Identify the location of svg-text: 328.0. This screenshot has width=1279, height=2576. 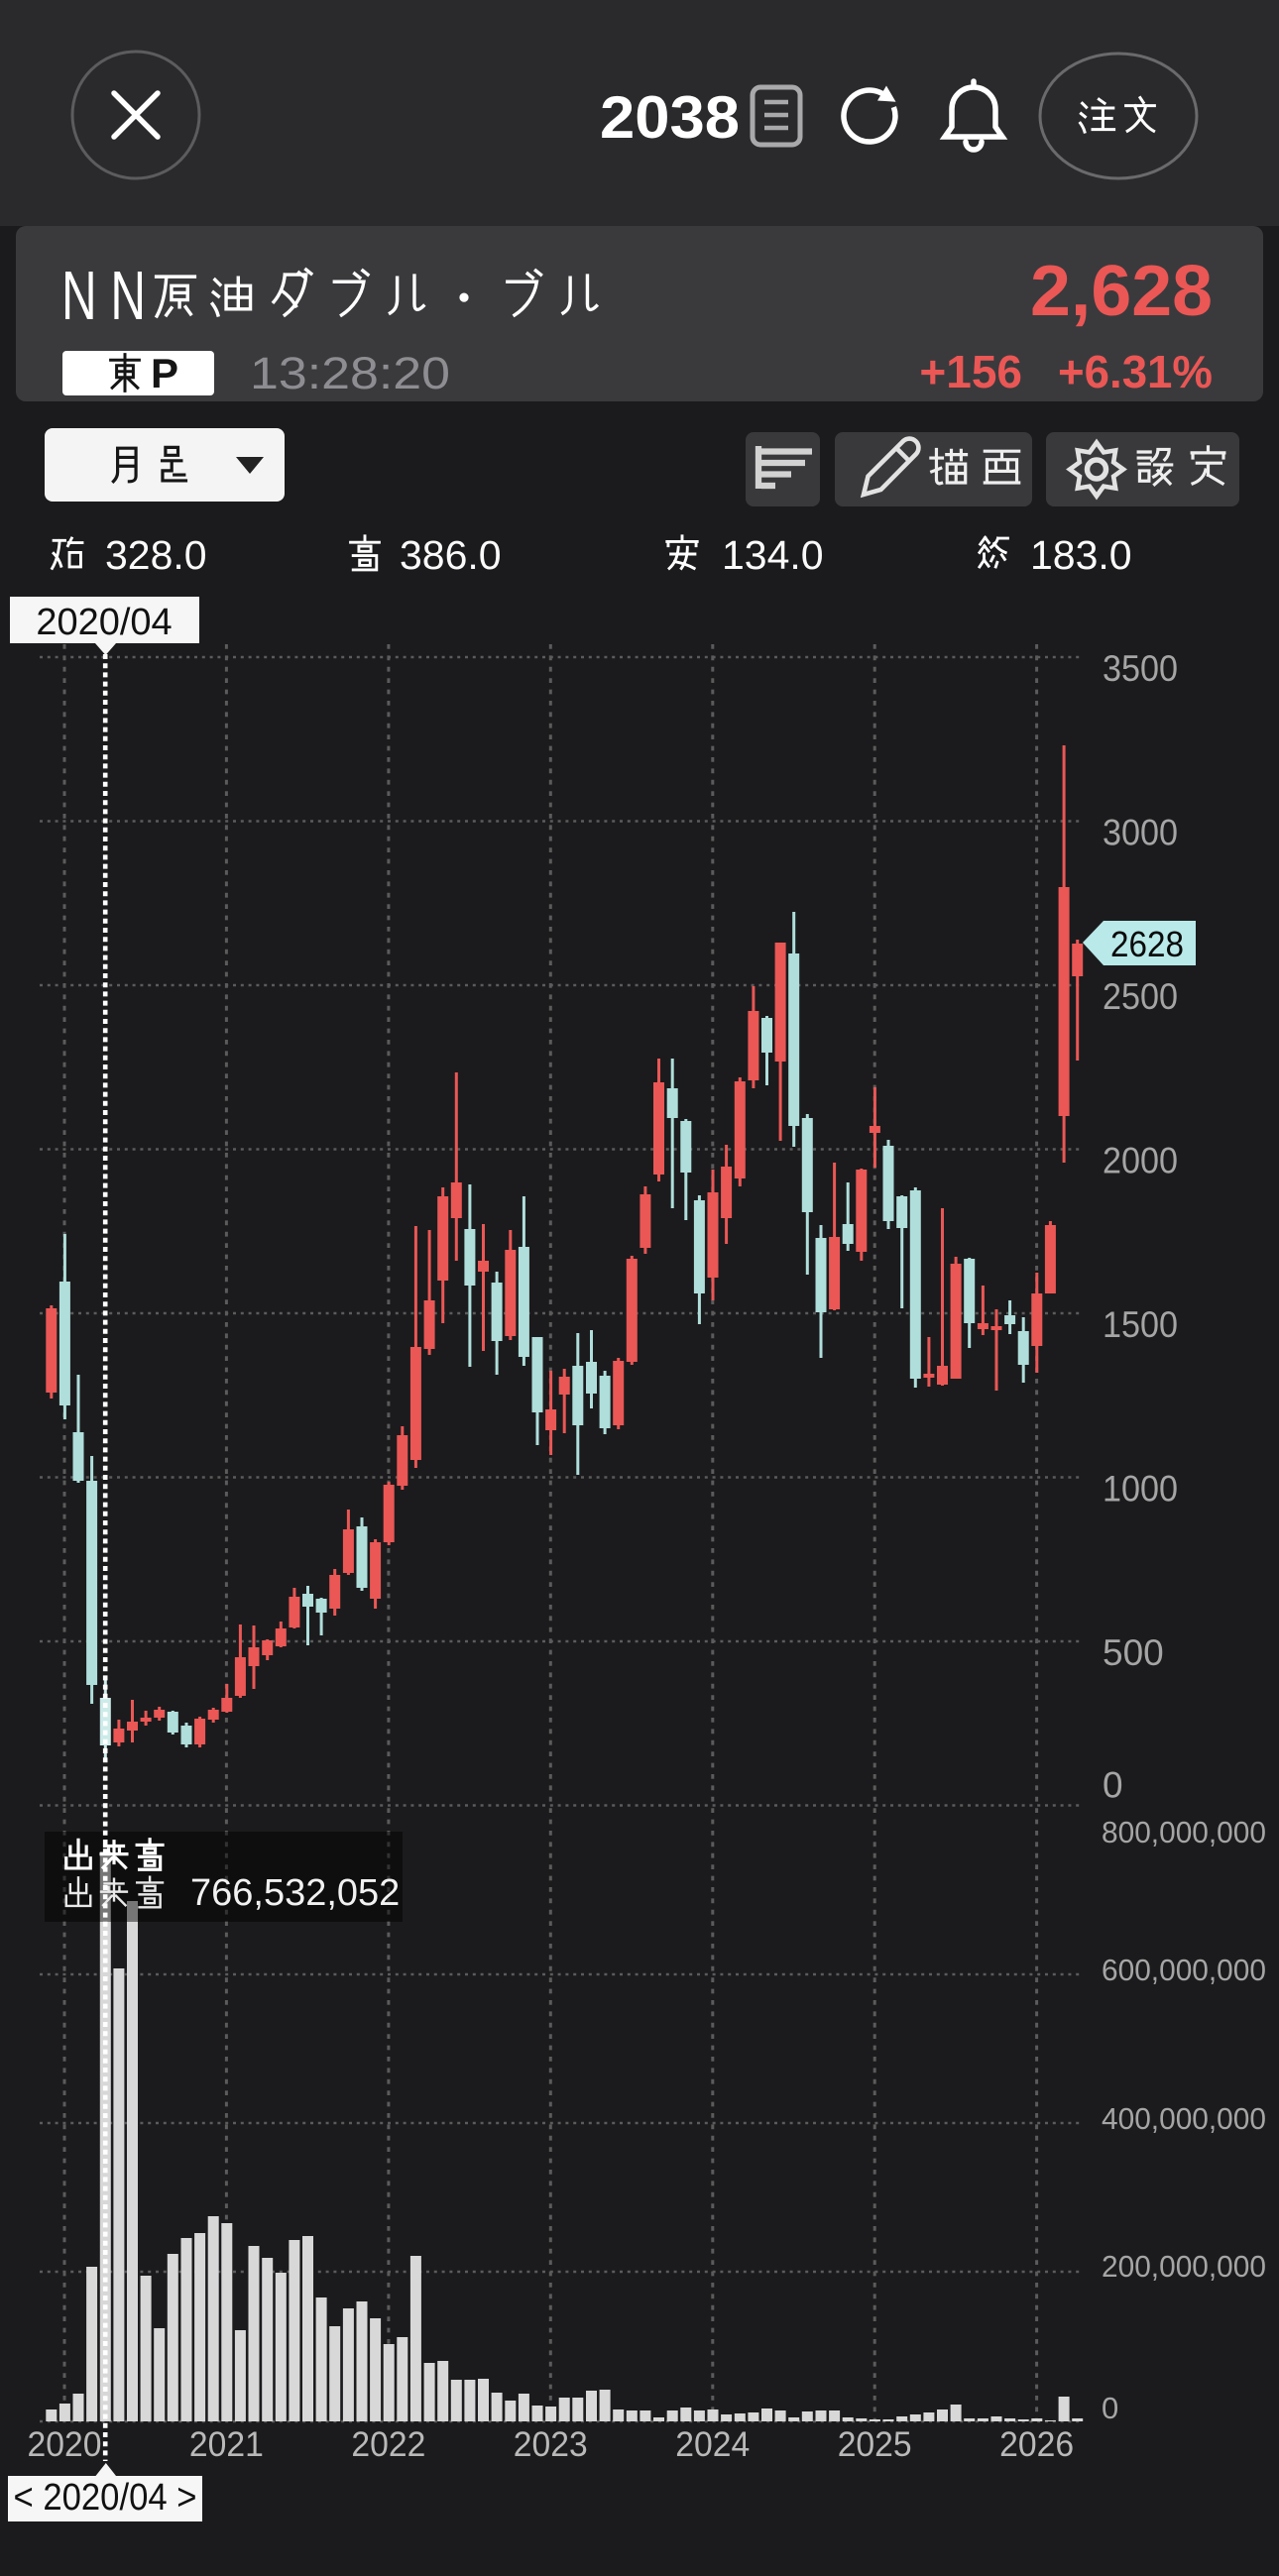
(156, 555).